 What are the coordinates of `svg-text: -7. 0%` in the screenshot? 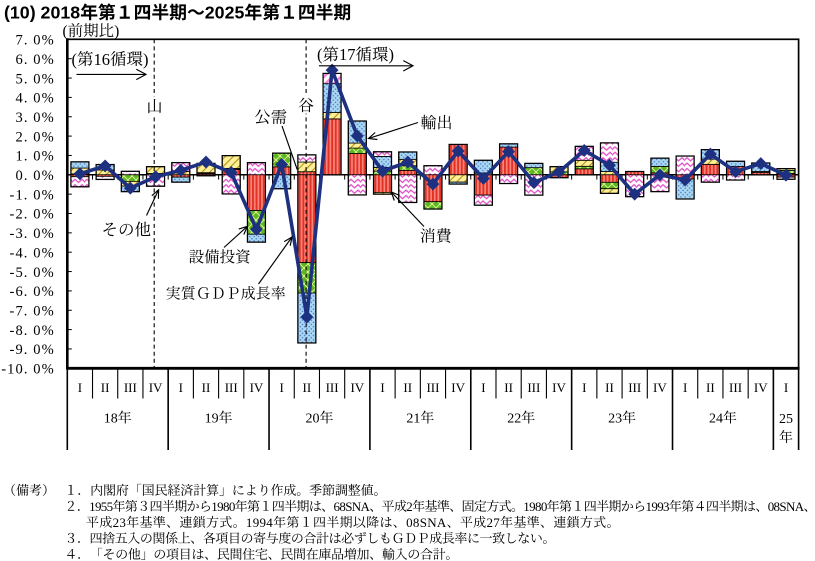 It's located at (32, 311).